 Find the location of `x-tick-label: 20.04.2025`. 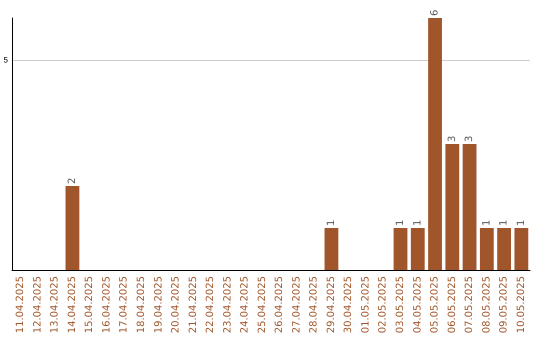

x-tick-label: 20.04.2025 is located at coordinates (176, 305).